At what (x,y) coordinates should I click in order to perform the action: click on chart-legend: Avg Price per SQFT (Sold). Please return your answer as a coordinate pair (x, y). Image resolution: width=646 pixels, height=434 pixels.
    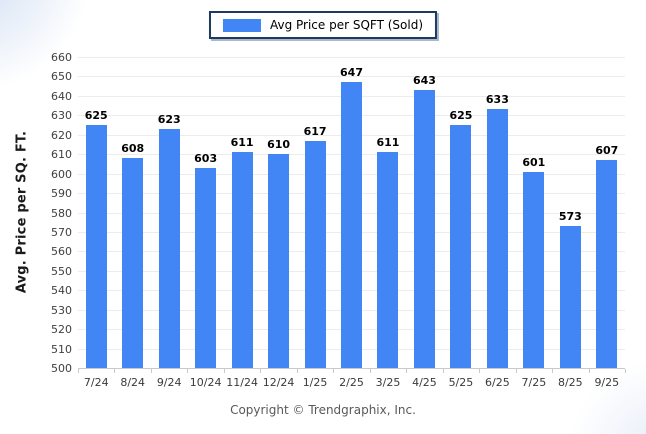
    Looking at the image, I should click on (323, 25).